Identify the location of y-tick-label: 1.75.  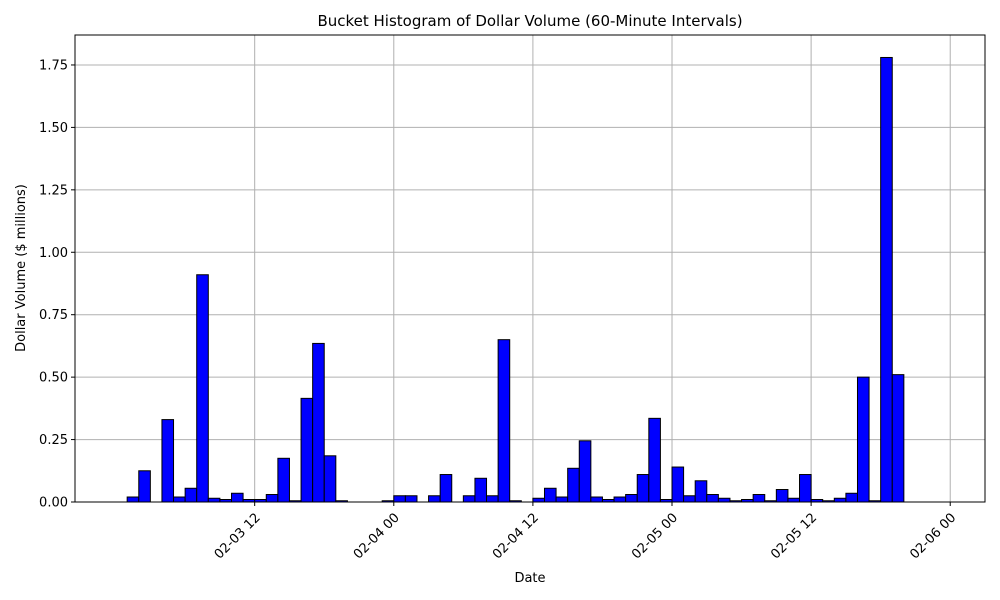
(53, 65).